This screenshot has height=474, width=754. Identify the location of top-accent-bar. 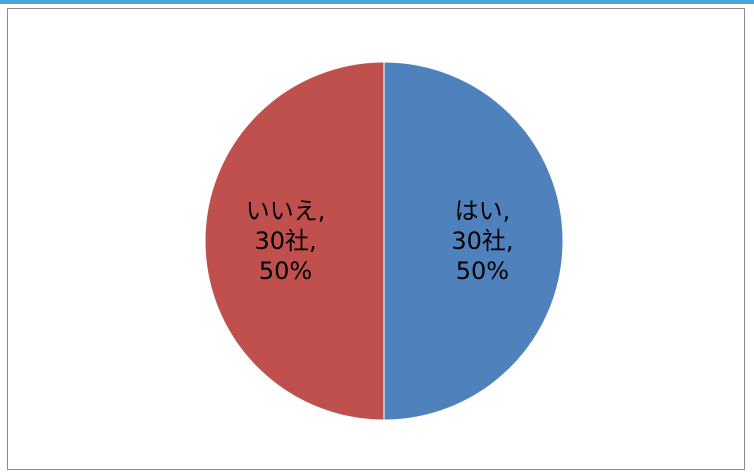
(377, 2).